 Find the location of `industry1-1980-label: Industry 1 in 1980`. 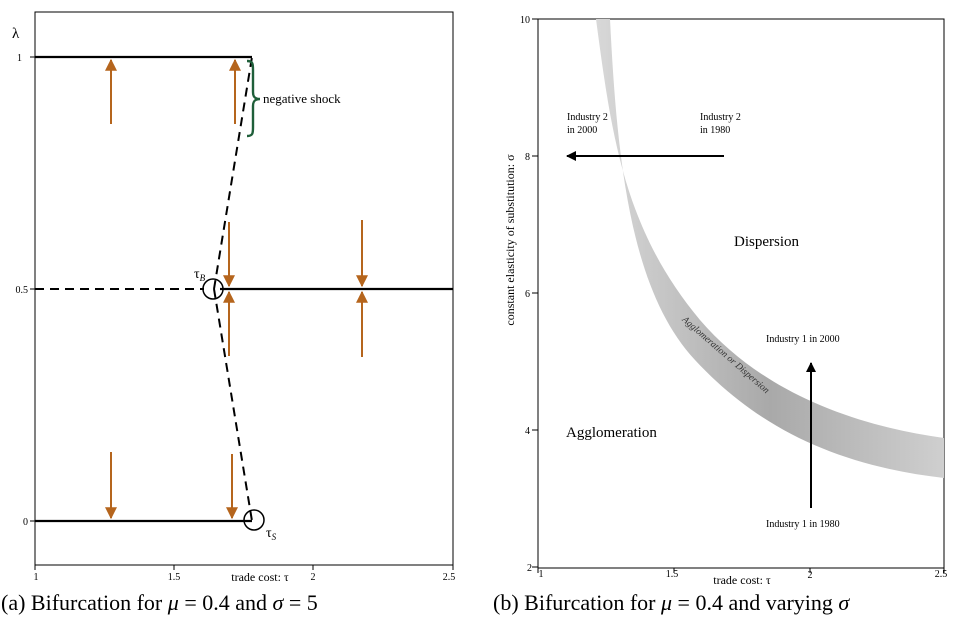

industry1-1980-label: Industry 1 in 1980 is located at coordinates (803, 524).